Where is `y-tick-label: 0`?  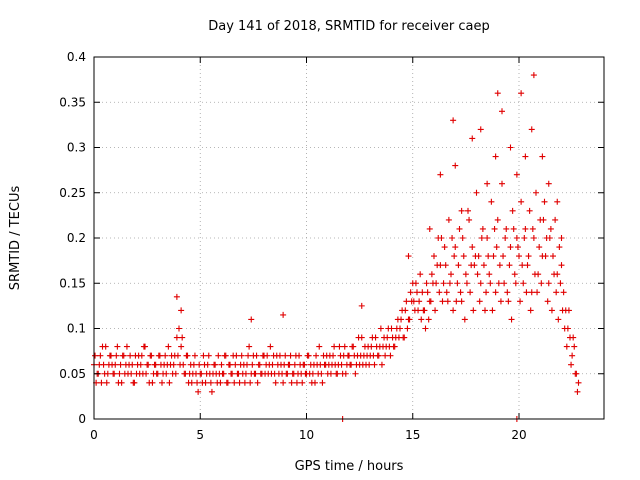 y-tick-label: 0 is located at coordinates (82, 419).